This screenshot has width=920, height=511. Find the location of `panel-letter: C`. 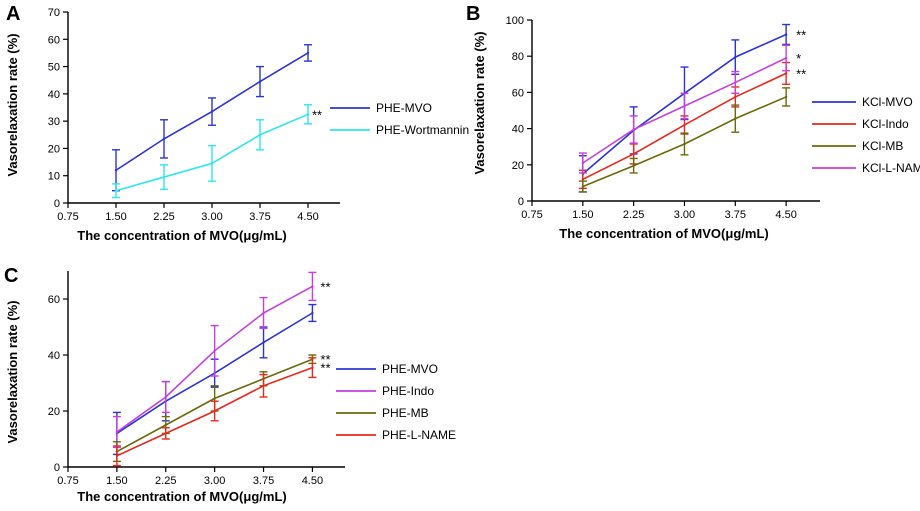

panel-letter: C is located at coordinates (11, 276).